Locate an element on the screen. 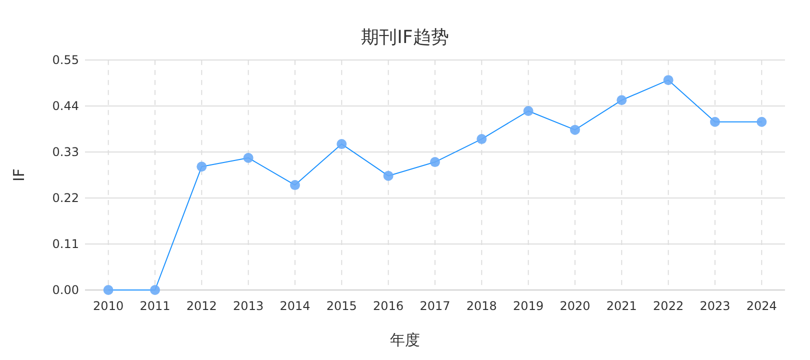 The image size is (810, 360). y-tick-label: 0.22 is located at coordinates (65, 198).